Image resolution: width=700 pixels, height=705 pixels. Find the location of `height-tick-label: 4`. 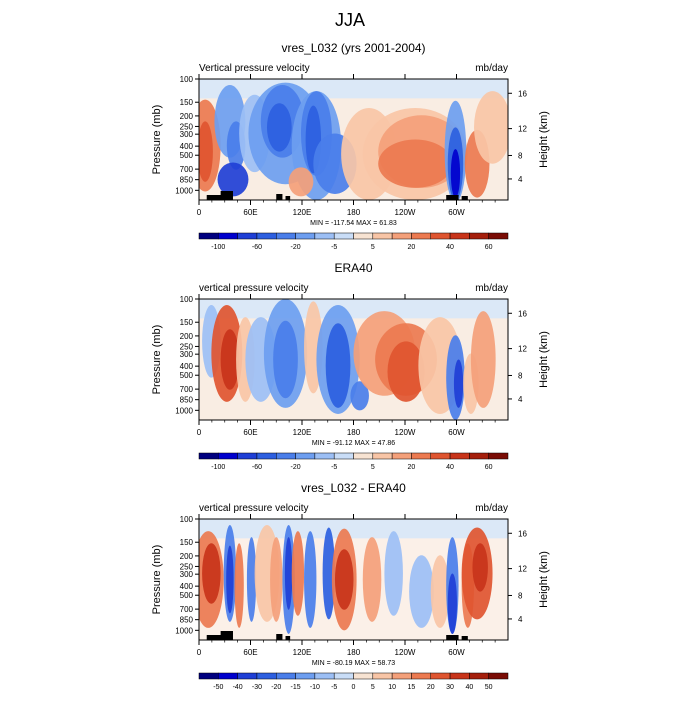

height-tick-label: 4 is located at coordinates (520, 619).